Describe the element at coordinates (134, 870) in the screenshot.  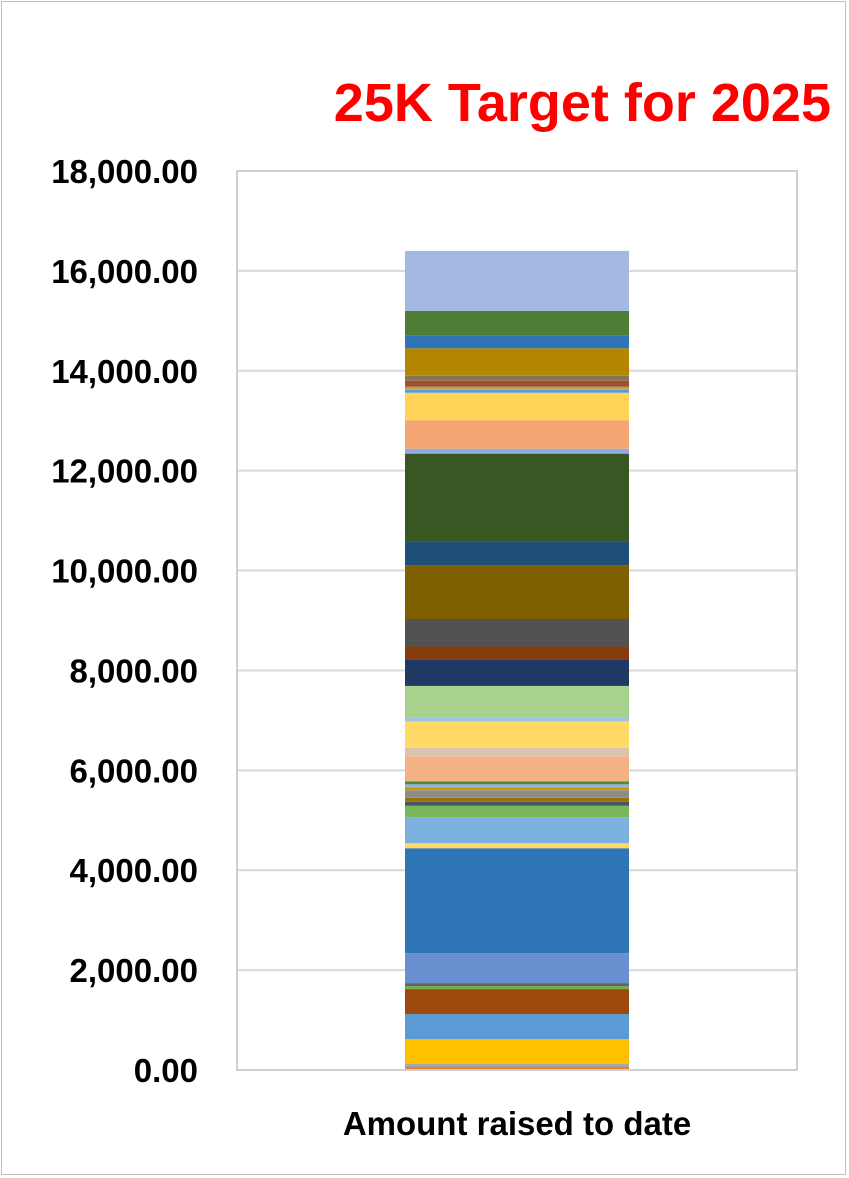
I see `y-tick-label: 4,000.00` at that location.